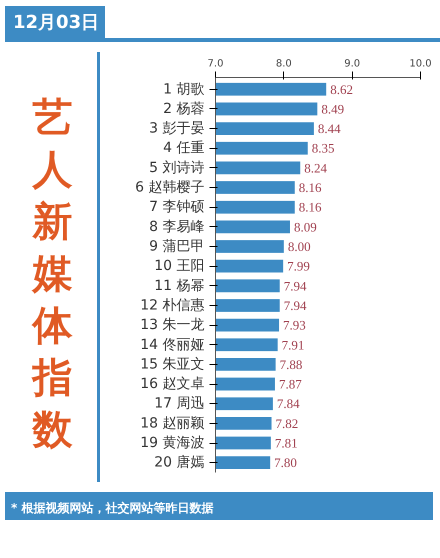 The width and height of the screenshot is (440, 558). What do you see at coordinates (286, 443) in the screenshot?
I see `data-label: 7.81` at bounding box center [286, 443].